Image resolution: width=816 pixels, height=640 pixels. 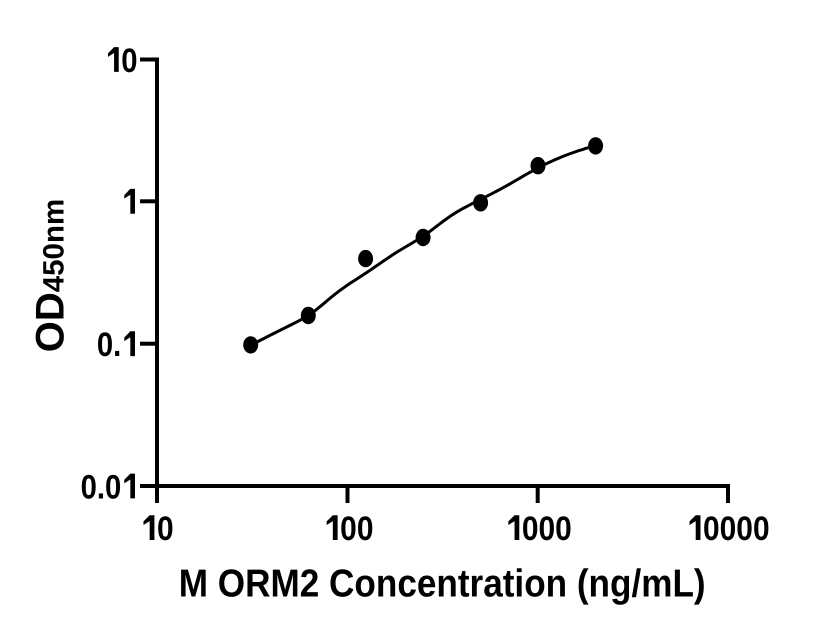 What do you see at coordinates (109, 345) in the screenshot?
I see `svg-text: 0.` at bounding box center [109, 345].